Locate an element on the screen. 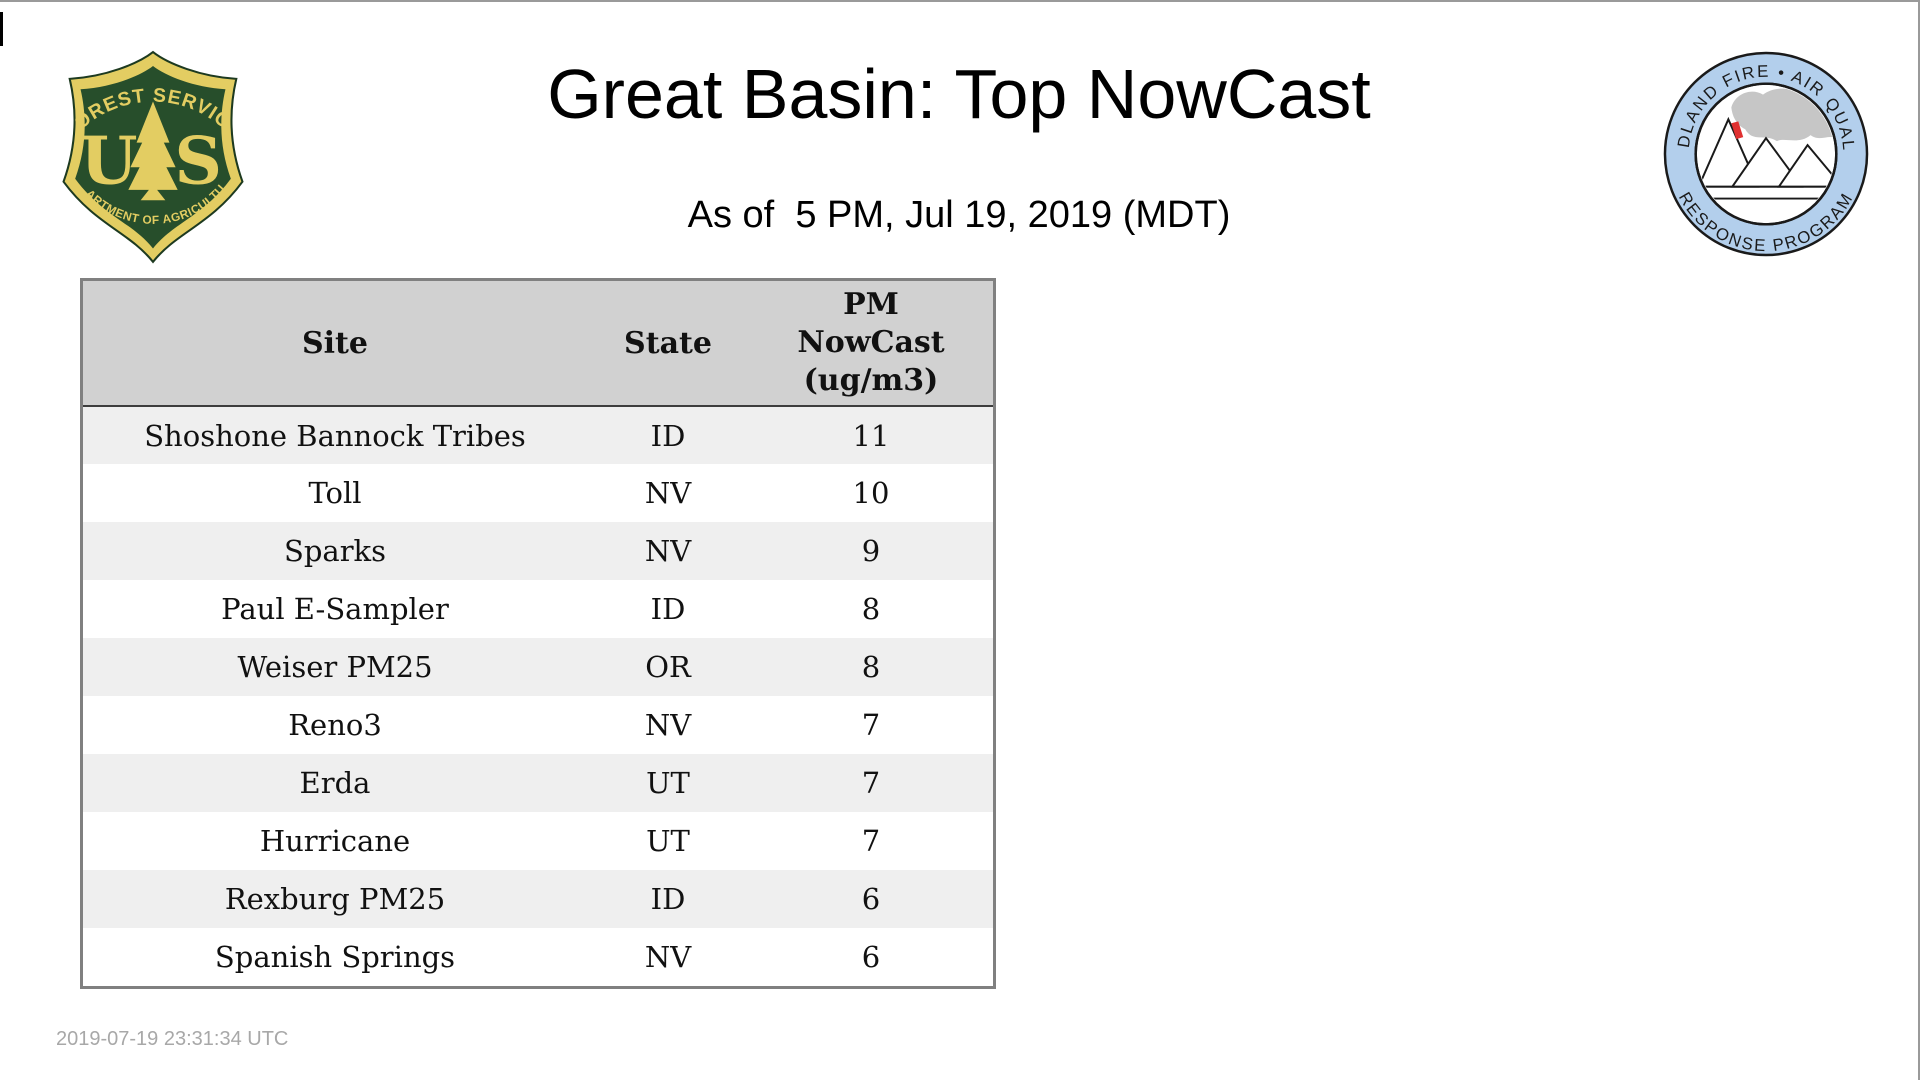 This screenshot has width=1920, height=1080. site-cell: Toll is located at coordinates (335, 493).